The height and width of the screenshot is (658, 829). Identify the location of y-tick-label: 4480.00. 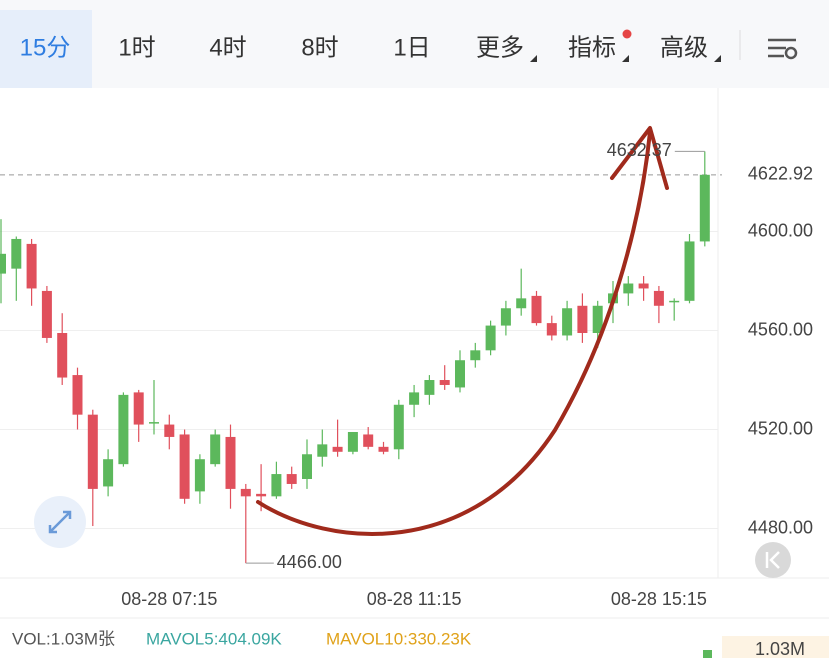
(780, 527).